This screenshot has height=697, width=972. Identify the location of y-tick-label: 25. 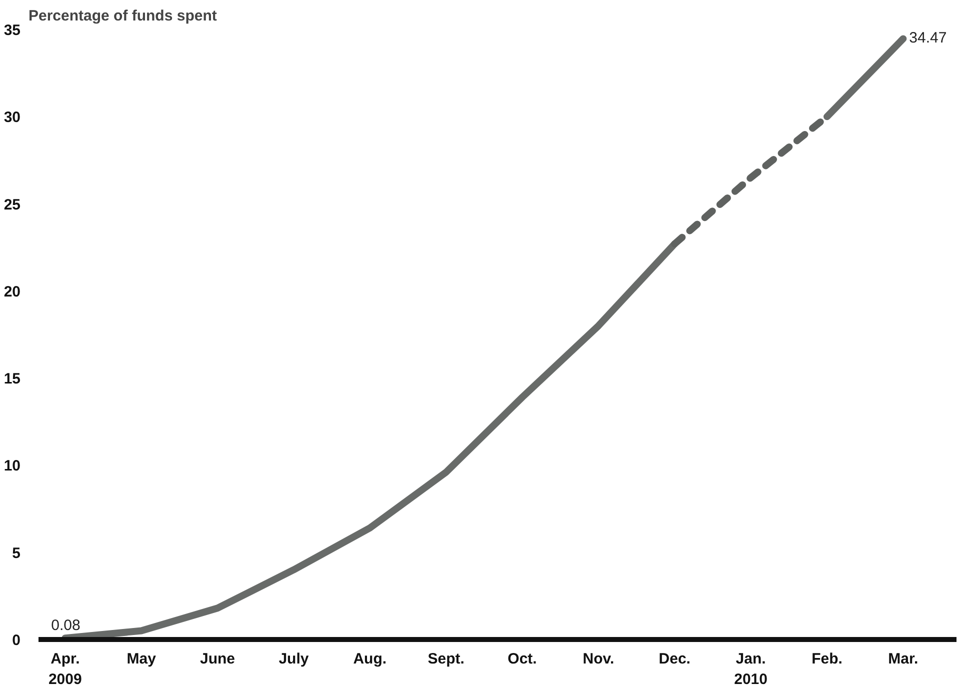
(12, 205).